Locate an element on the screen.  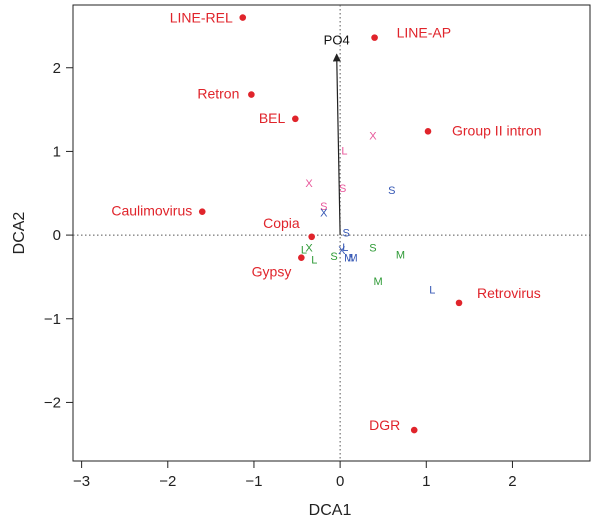
x-tick-label: −1 is located at coordinates (253, 481).